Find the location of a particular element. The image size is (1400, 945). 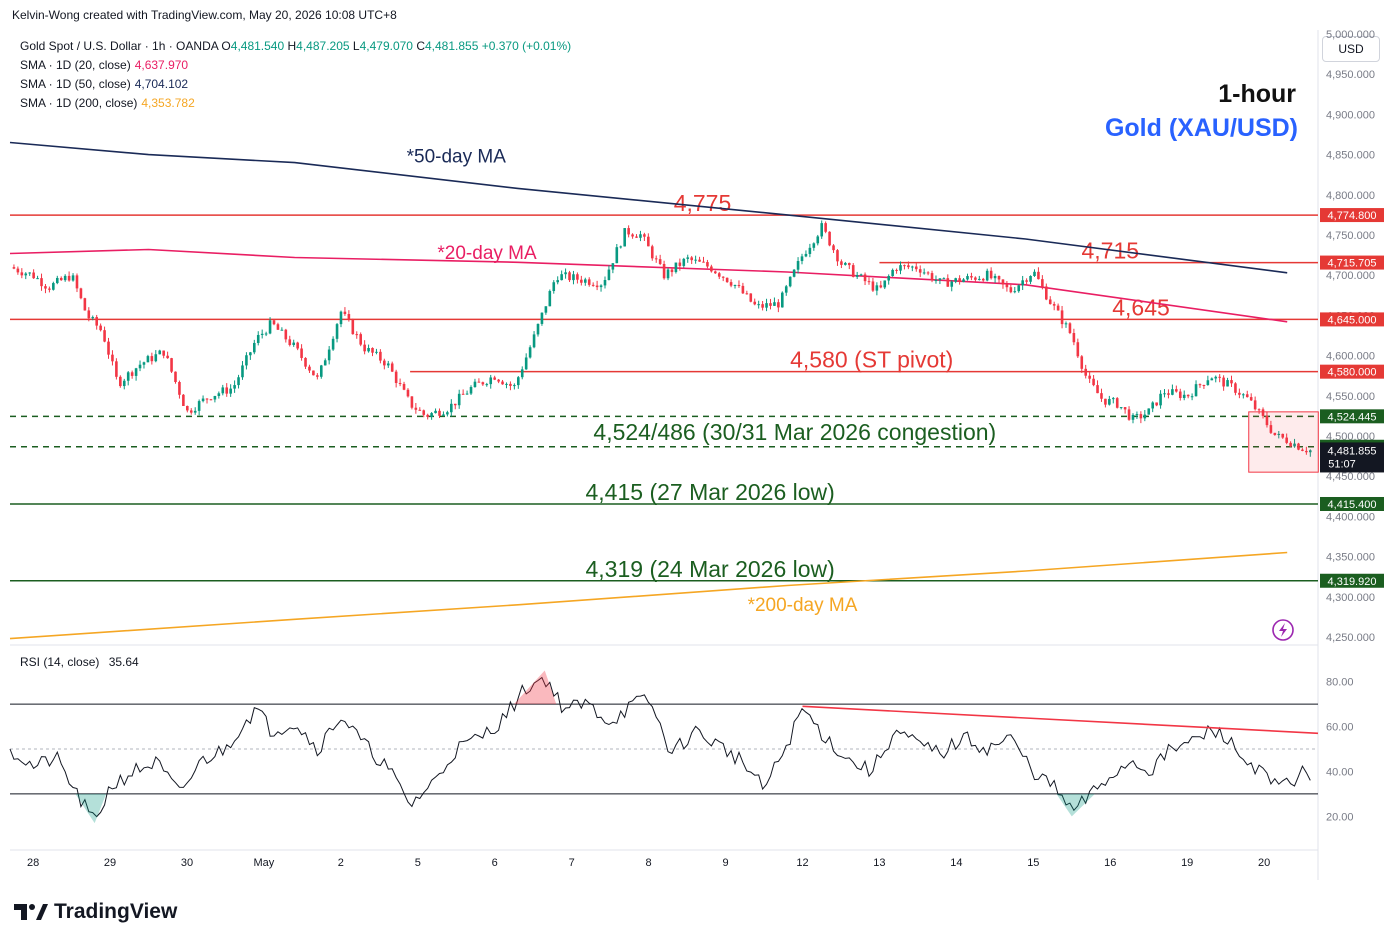

price-tick-label: 4,450.000 is located at coordinates (1350, 477).